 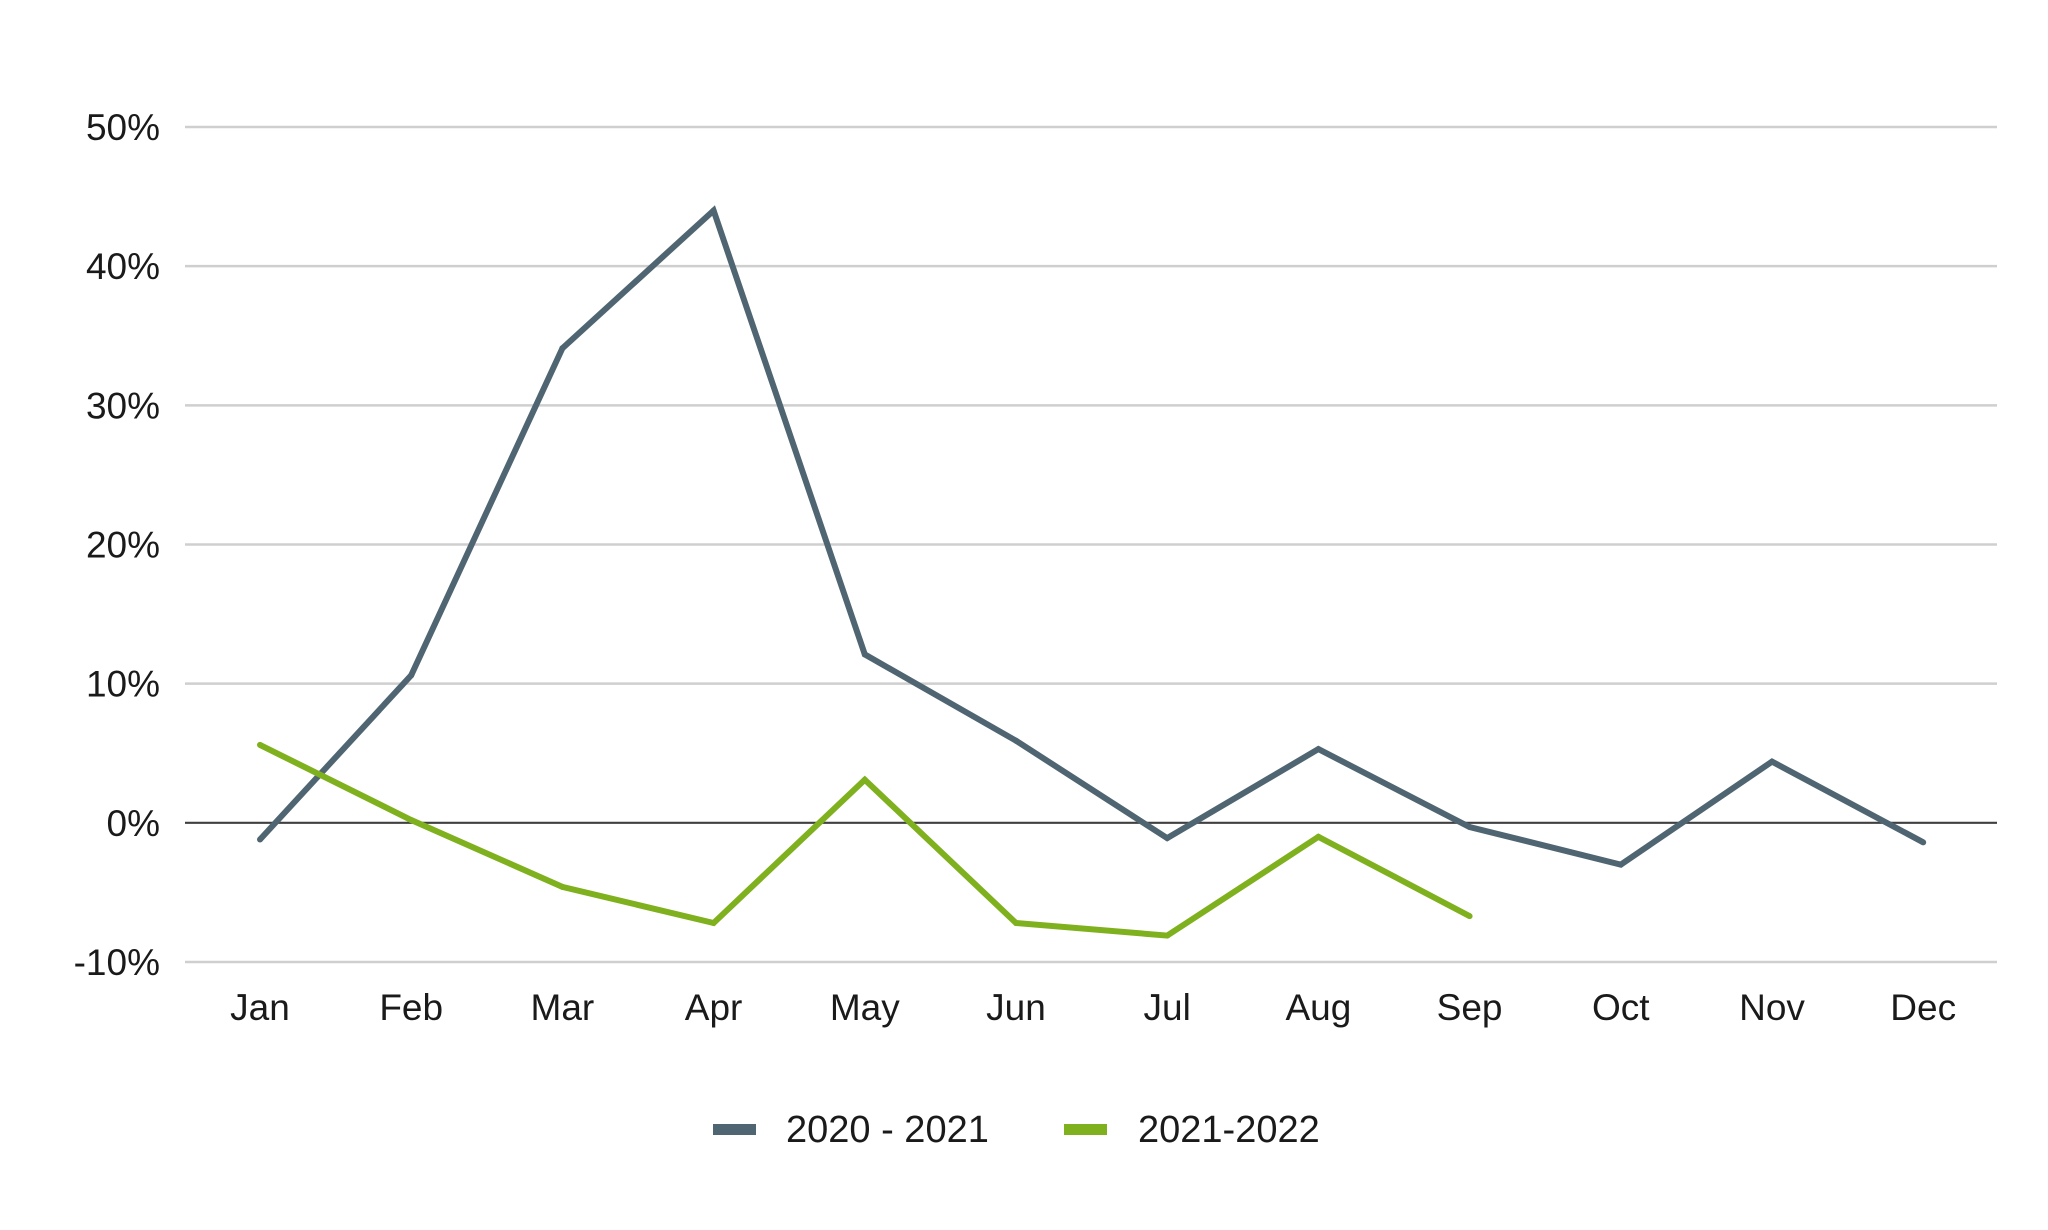 I want to click on y-tick-label: 0%, so click(x=133, y=823).